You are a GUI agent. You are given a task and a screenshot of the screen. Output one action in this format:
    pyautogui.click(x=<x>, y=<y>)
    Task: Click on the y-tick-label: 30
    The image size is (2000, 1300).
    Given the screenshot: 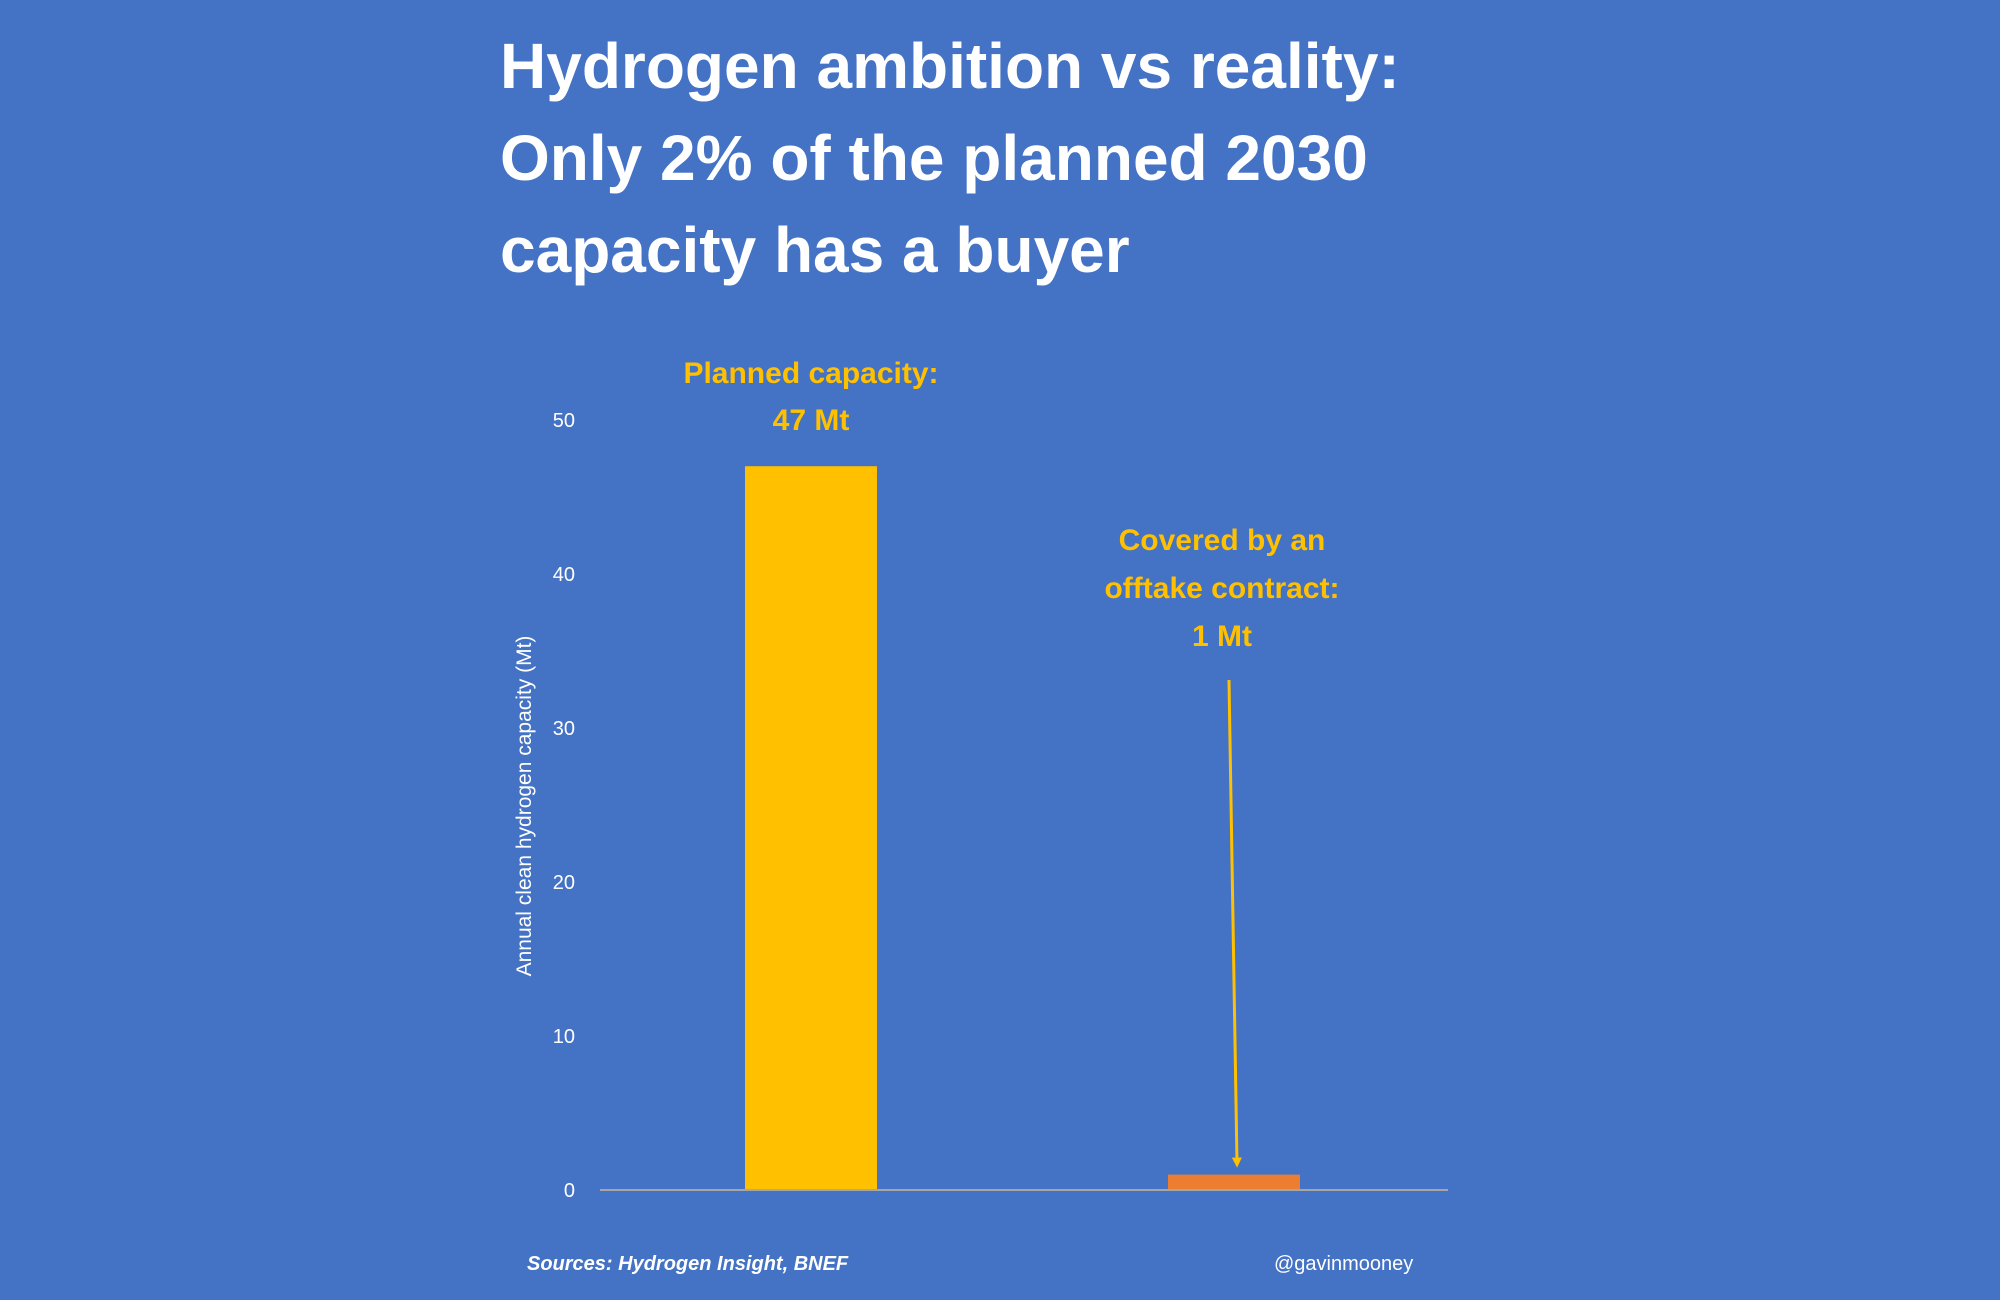 What is the action you would take?
    pyautogui.click(x=564, y=729)
    